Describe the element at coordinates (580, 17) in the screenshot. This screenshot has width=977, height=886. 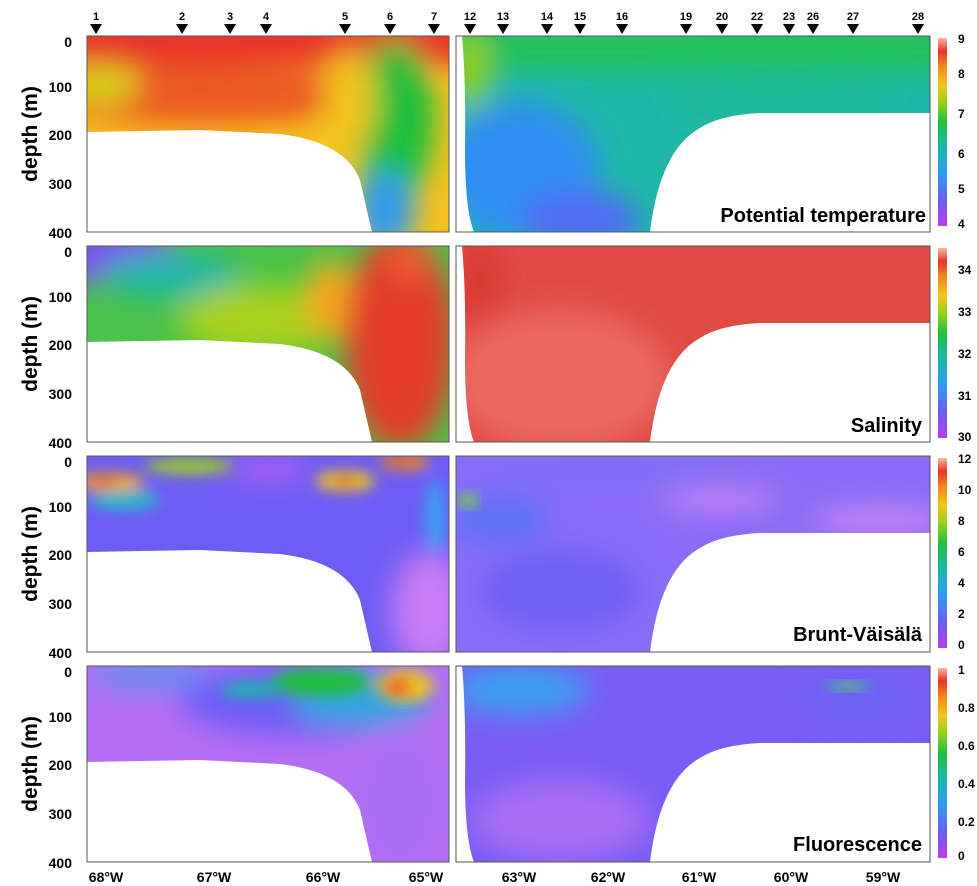
I see `station-15-label: 15` at that location.